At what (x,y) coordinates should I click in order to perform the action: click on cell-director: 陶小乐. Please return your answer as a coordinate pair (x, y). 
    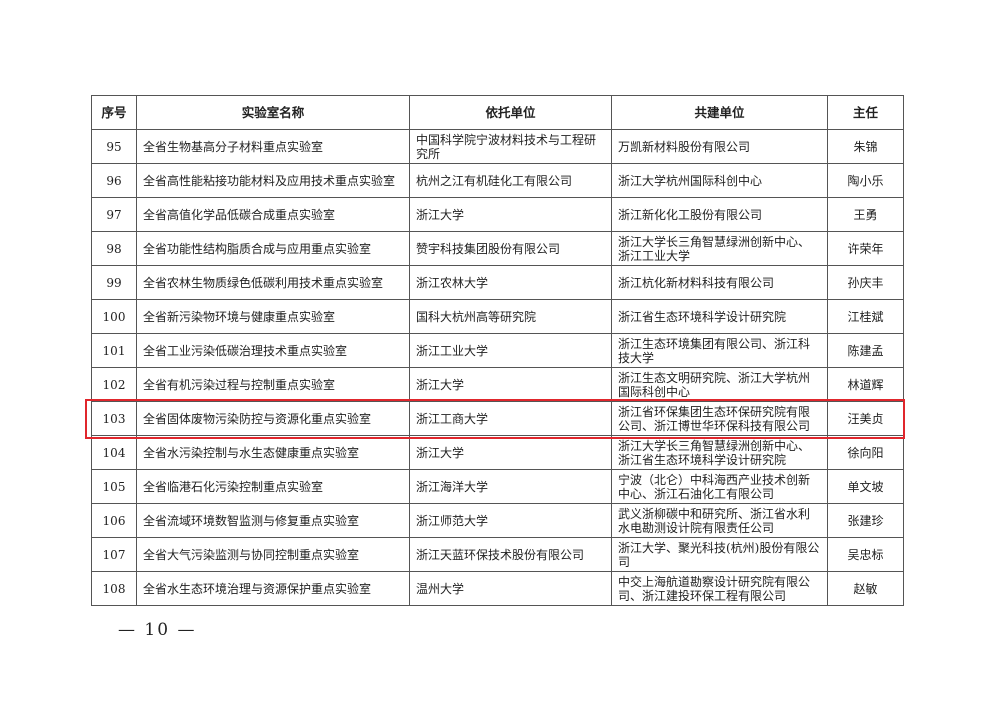
    Looking at the image, I should click on (865, 180).